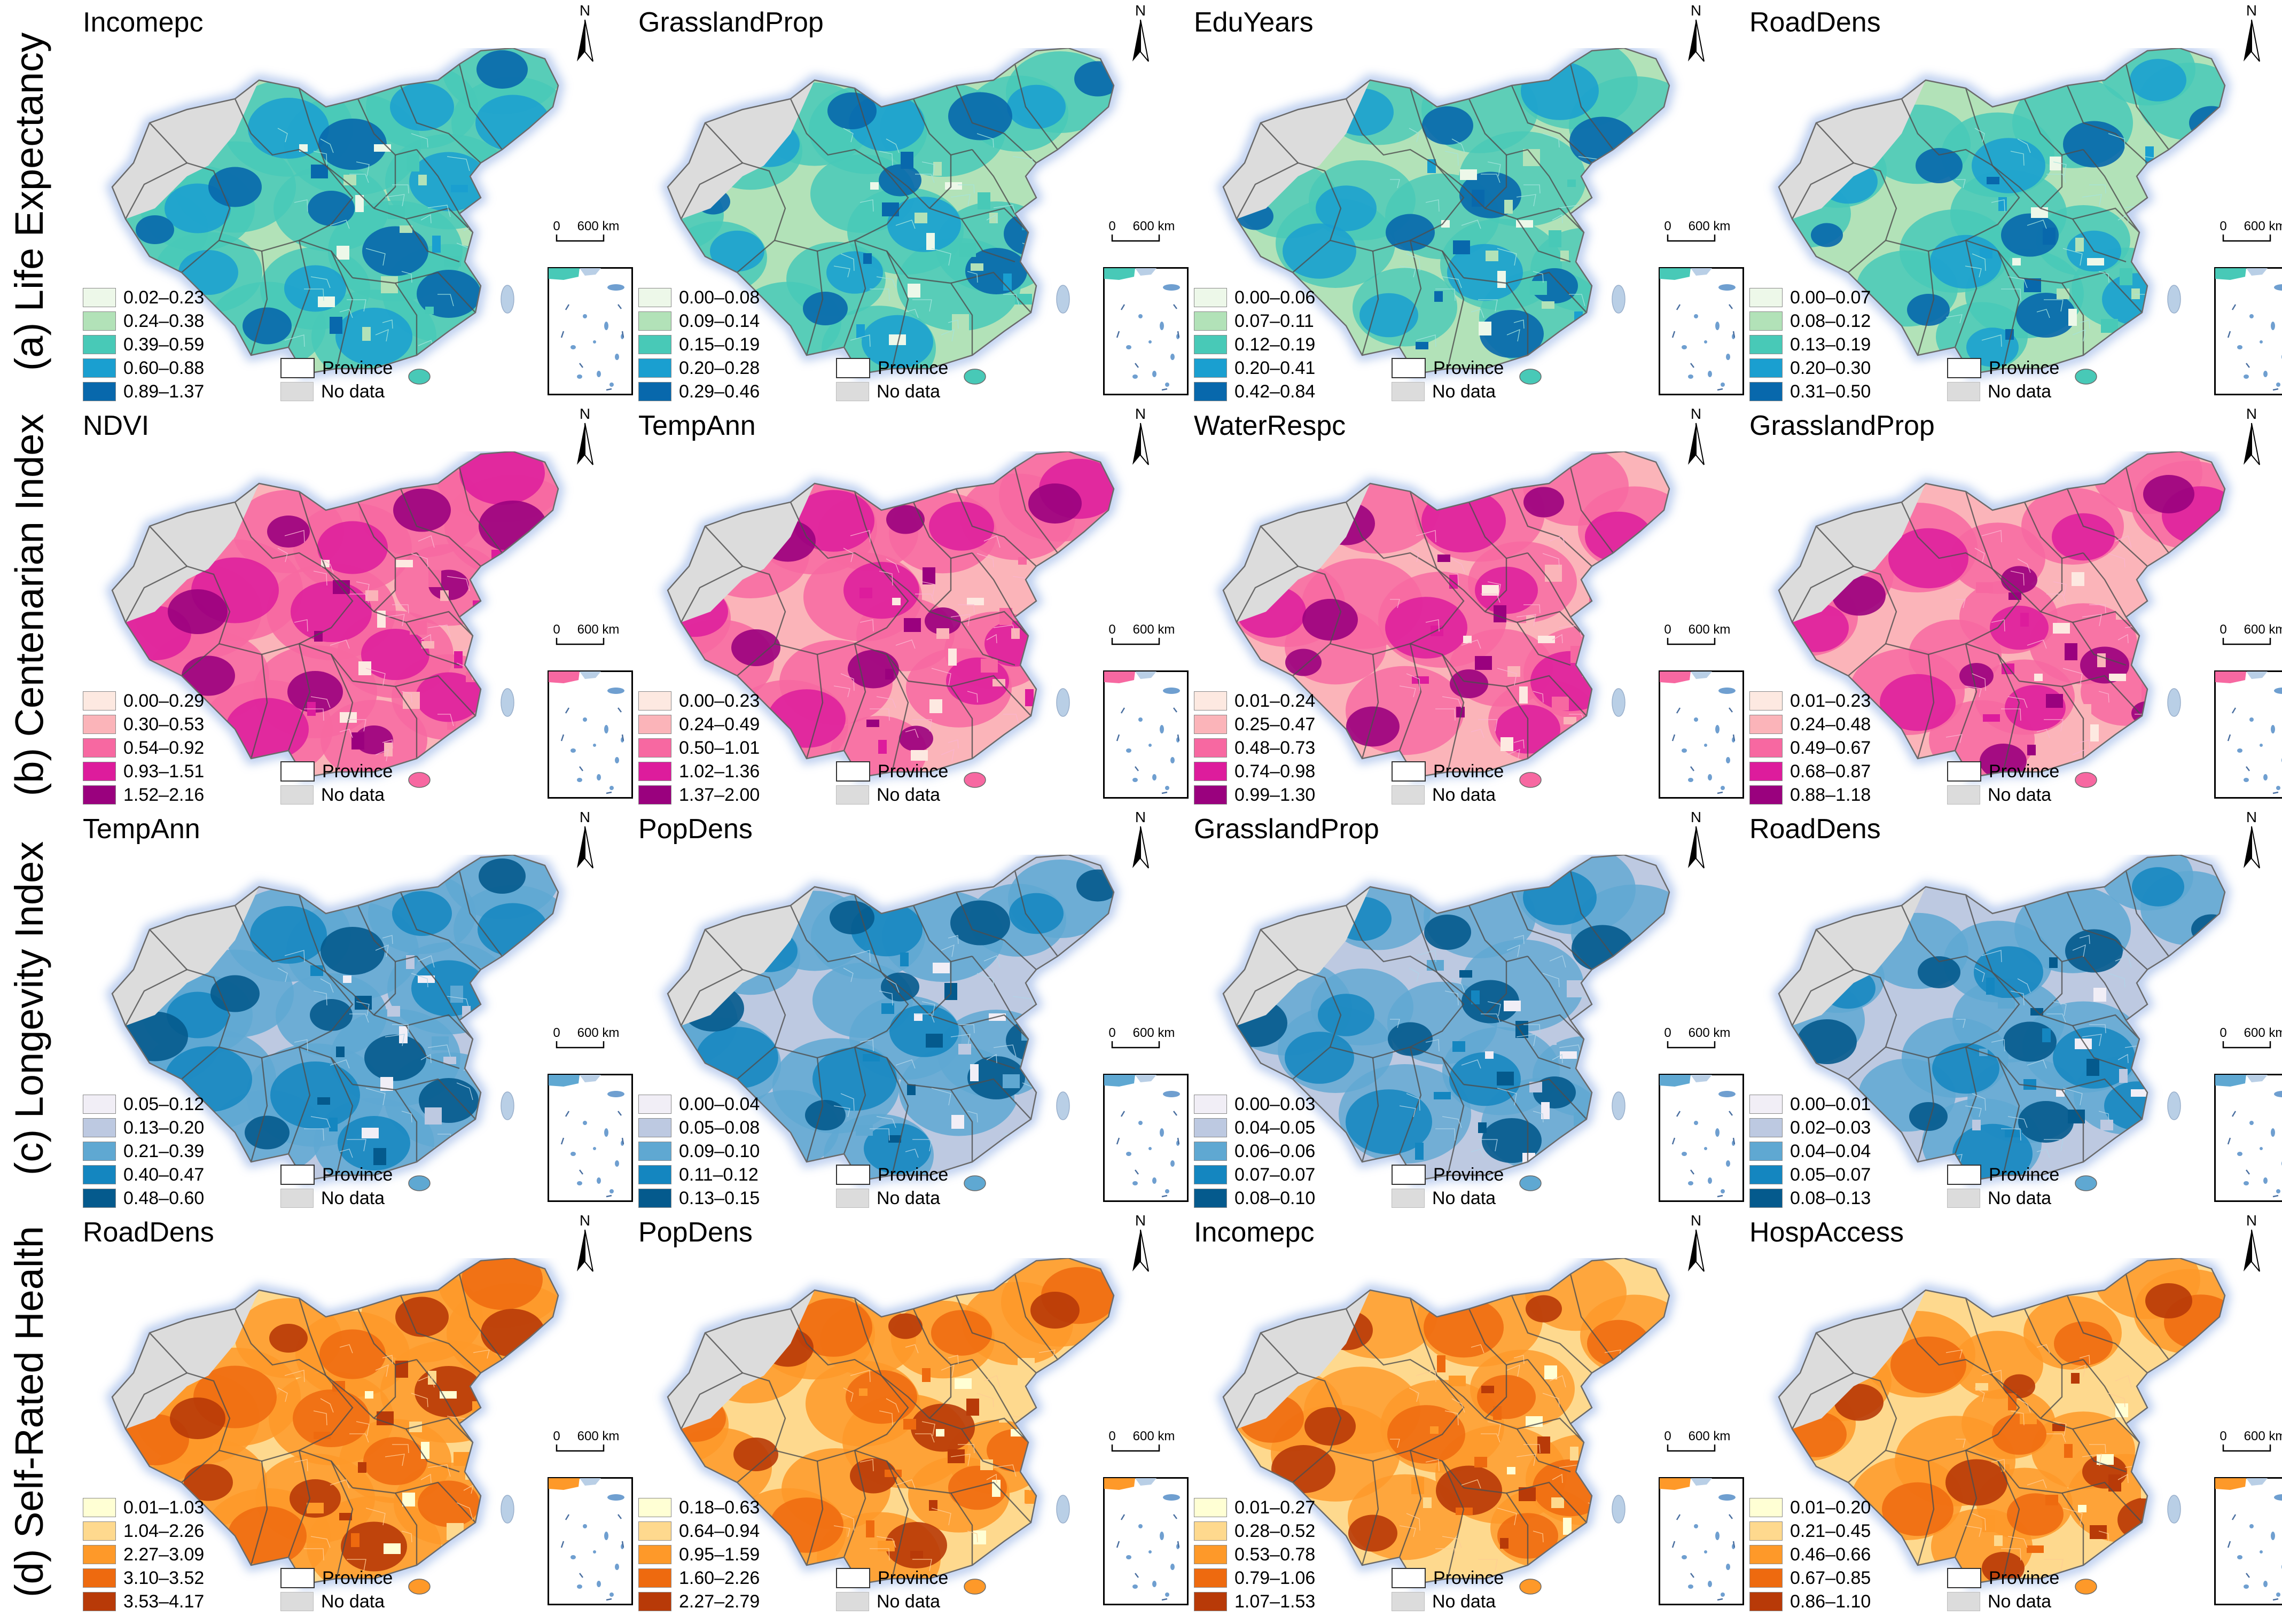 The image size is (2282, 1624). Describe the element at coordinates (909, 1601) in the screenshot. I see `nodata-label: No data` at that location.